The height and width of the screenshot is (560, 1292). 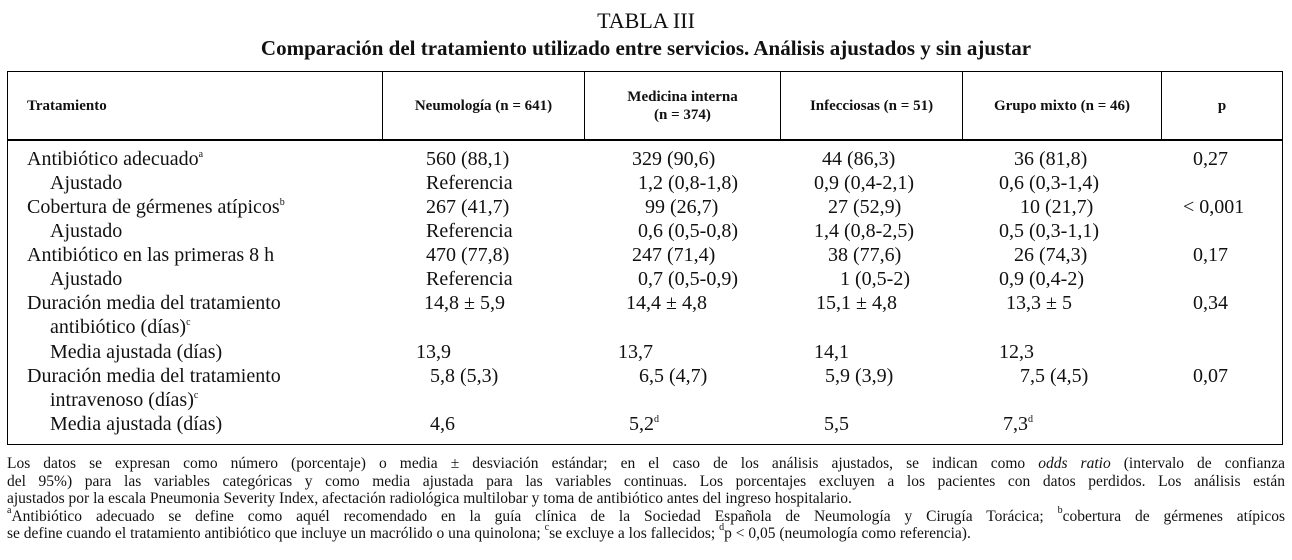 I want to click on cell-medicina: 99 (26,7), so click(x=682, y=207).